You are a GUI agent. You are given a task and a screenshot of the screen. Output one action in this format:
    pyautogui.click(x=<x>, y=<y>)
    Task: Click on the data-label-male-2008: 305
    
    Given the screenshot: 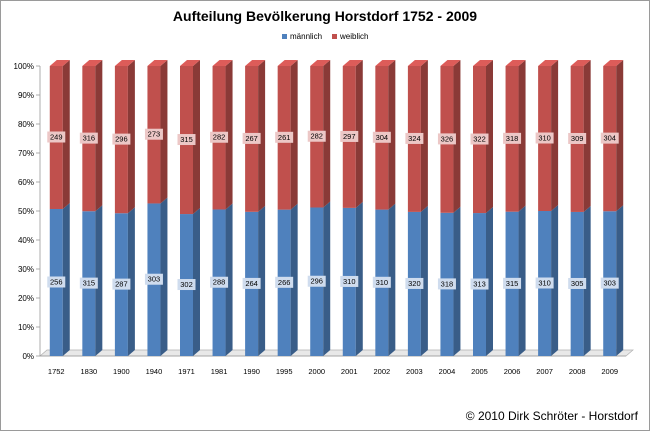 What is the action you would take?
    pyautogui.click(x=577, y=283)
    